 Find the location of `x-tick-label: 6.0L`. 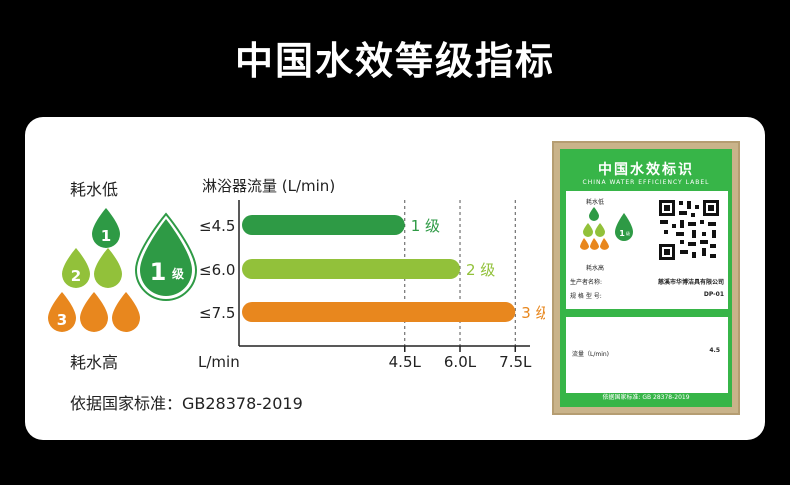

x-tick-label: 6.0L is located at coordinates (460, 361).